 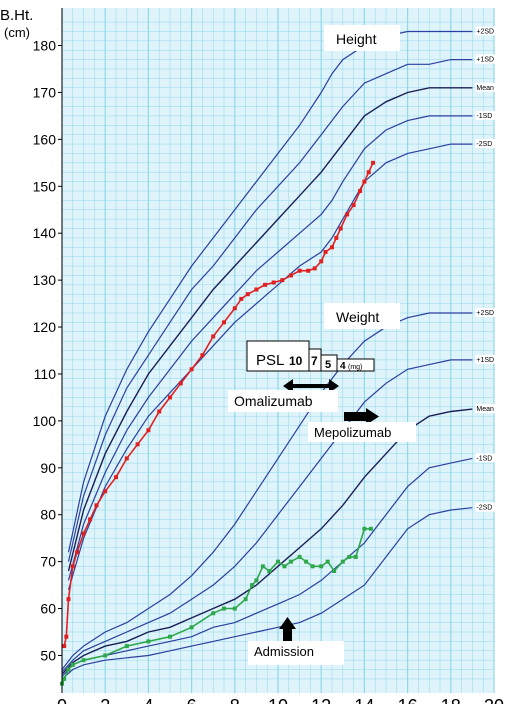 What do you see at coordinates (48, 562) in the screenshot?
I see `y-tick-label: 70` at bounding box center [48, 562].